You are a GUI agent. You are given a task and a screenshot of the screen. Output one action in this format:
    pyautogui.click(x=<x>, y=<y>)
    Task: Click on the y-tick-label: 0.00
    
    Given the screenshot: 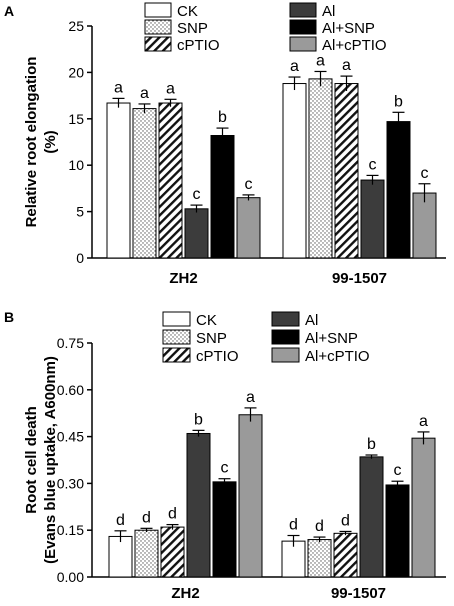 What is the action you would take?
    pyautogui.click(x=70, y=577)
    